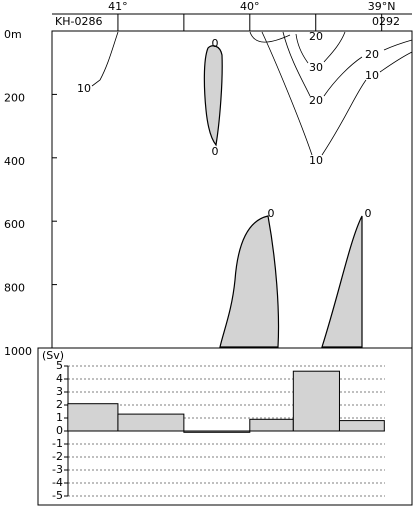 The height and width of the screenshot is (506, 415). What do you see at coordinates (59, 430) in the screenshot?
I see `y-tick-label: 0` at bounding box center [59, 430].